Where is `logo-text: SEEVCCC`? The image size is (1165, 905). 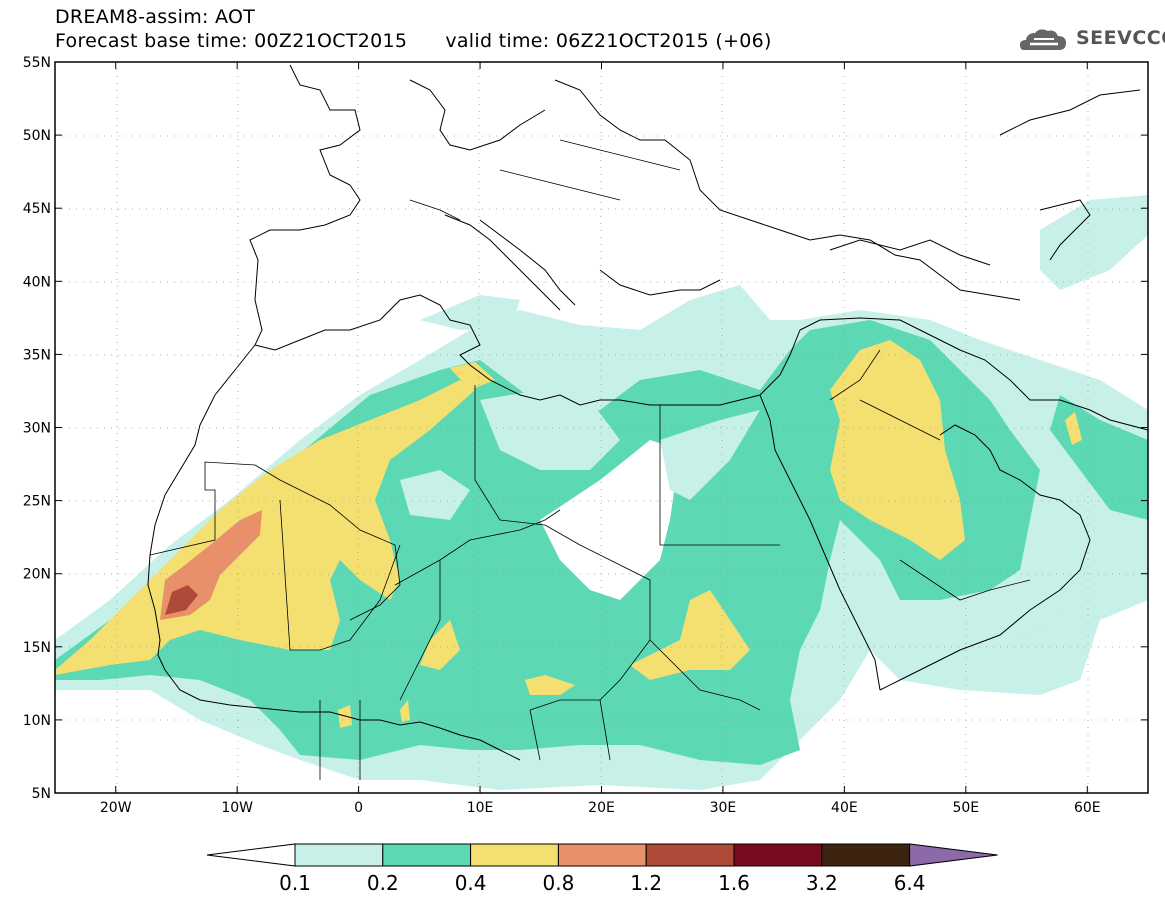
logo-text: SEEVCCC is located at coordinates (1120, 38).